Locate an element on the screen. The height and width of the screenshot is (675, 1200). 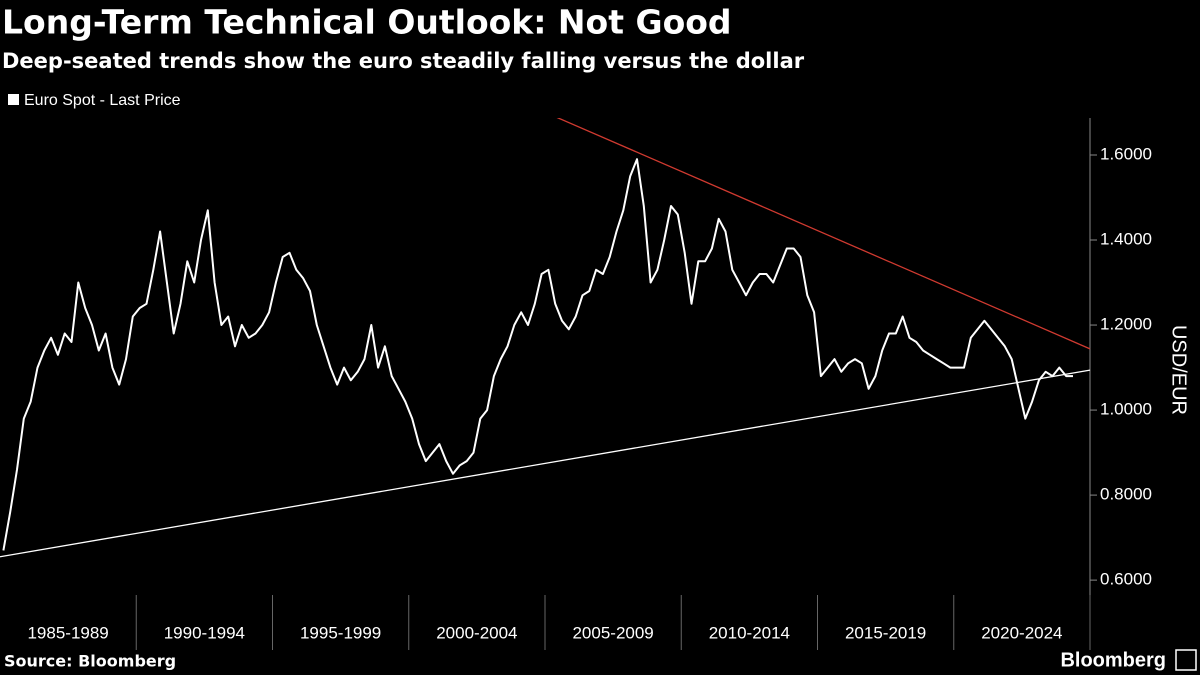
legend-label: Euro Spot - Last Price is located at coordinates (102, 100).